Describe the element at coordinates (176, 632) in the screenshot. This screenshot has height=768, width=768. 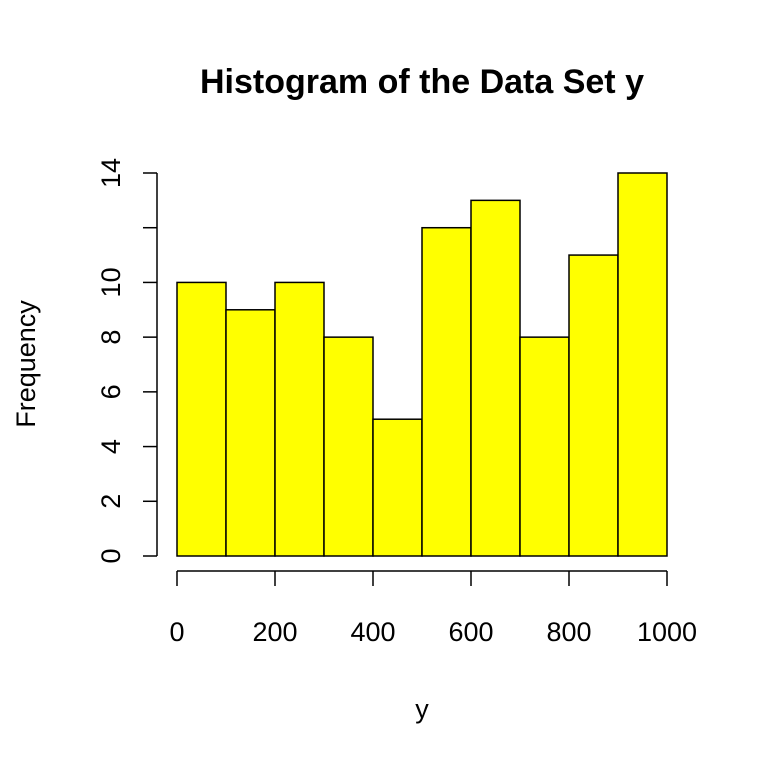
I see `x-tick-label-0: 0` at that location.